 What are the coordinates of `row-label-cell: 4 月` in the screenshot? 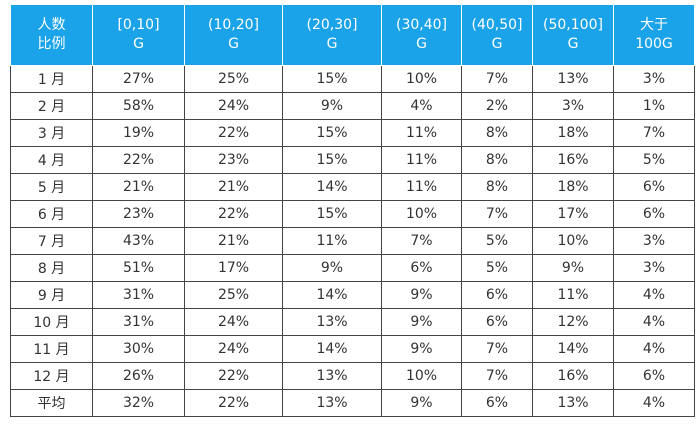 It's located at (51, 160).